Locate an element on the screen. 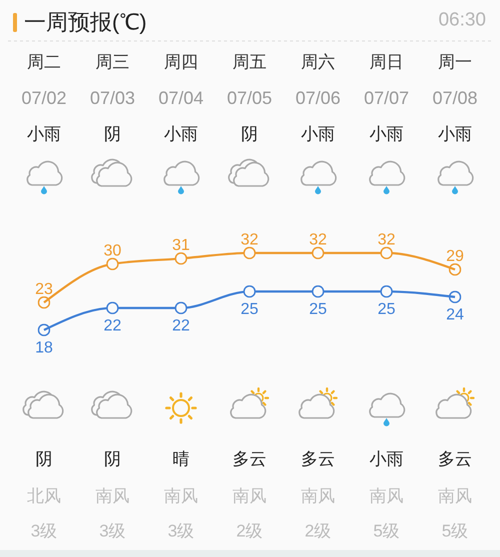  text: 07/06 is located at coordinates (318, 98).